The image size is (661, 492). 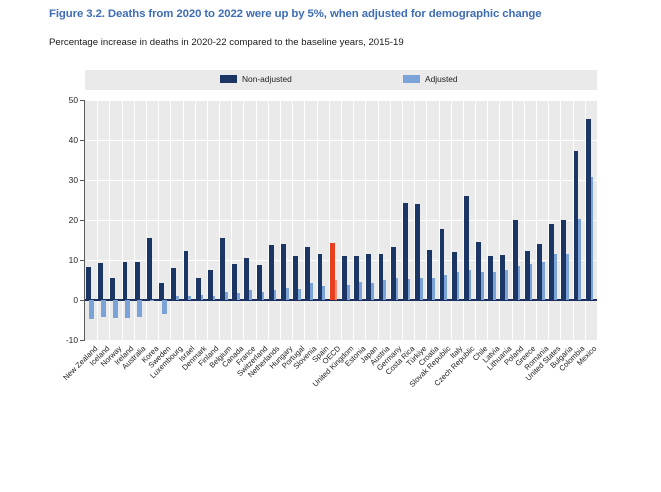 I want to click on legend-swatch-non-adjusted, so click(x=228, y=79).